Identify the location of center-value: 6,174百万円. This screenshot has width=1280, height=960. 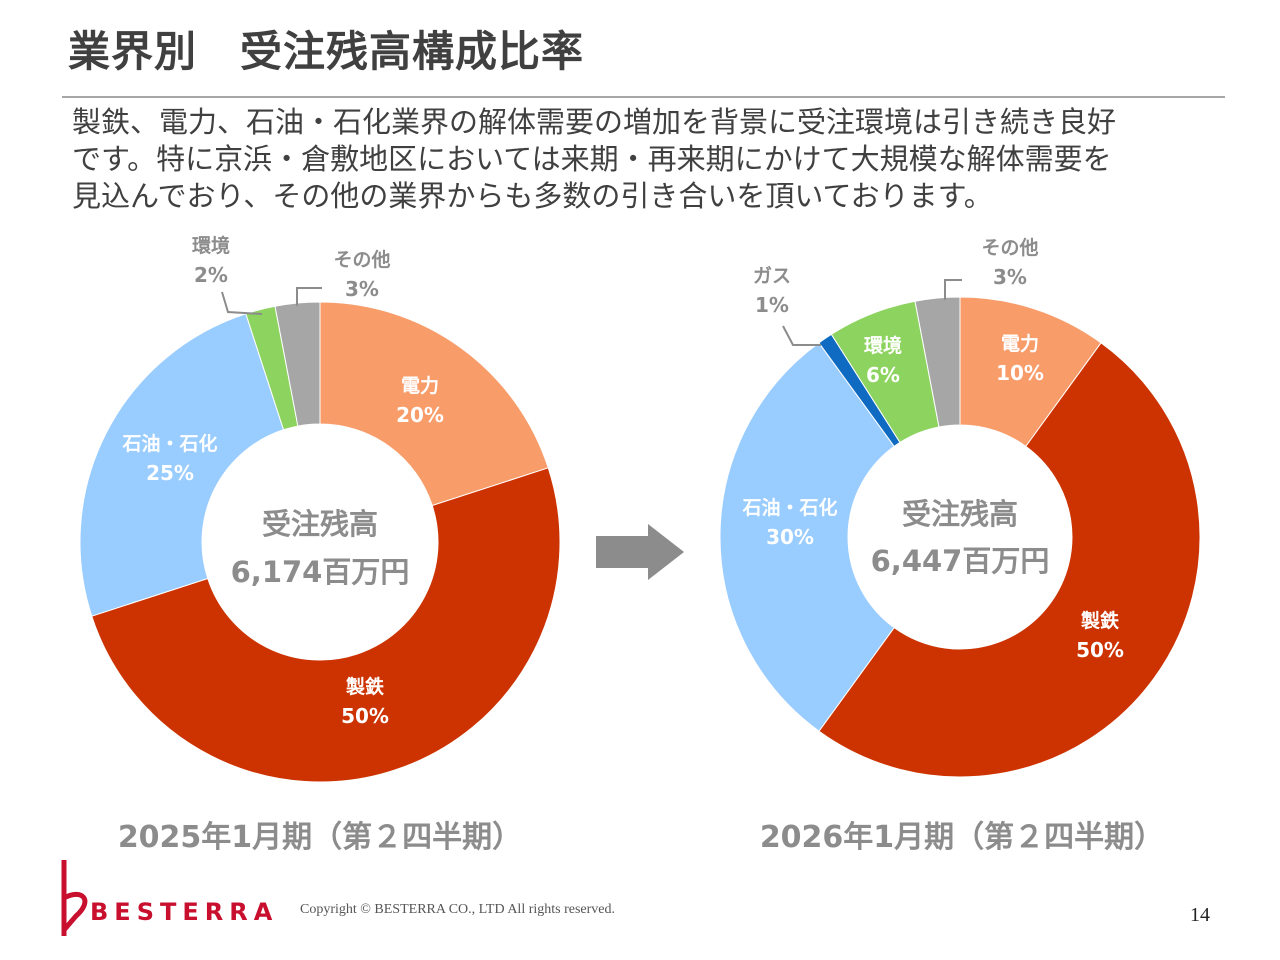
(320, 572).